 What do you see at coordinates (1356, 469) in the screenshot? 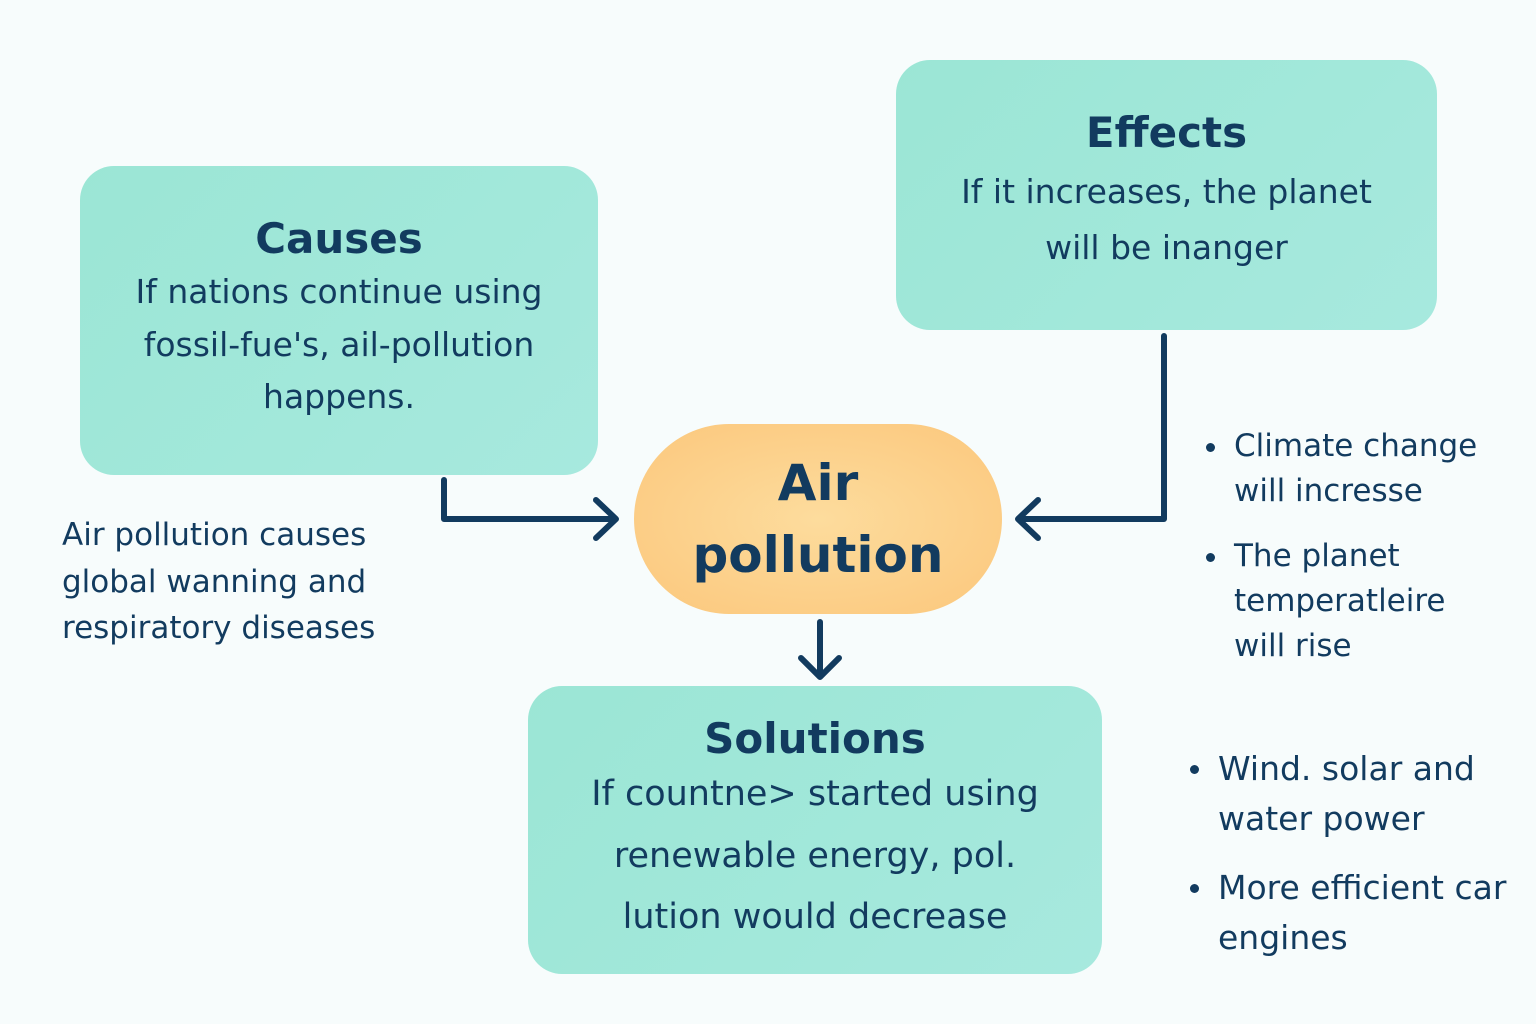
I see `effects-bullet-item: Climate change will incresse` at bounding box center [1356, 469].